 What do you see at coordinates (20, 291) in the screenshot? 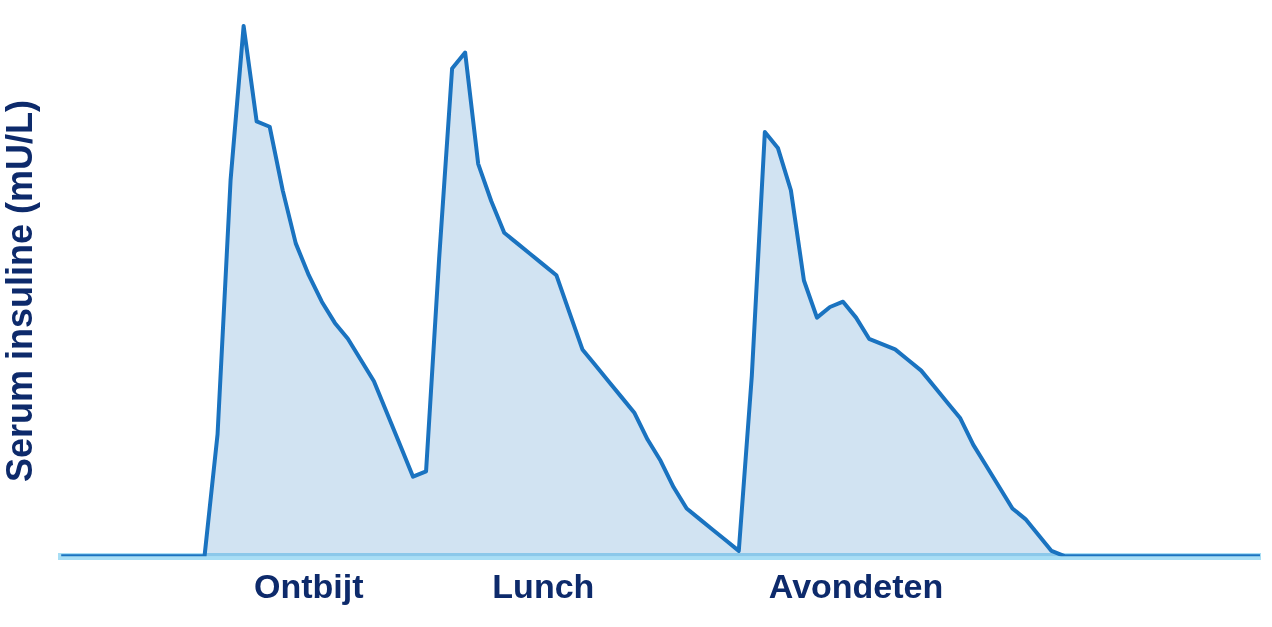
I see `y-axis-title: Serum insuline (mU/L)` at bounding box center [20, 291].